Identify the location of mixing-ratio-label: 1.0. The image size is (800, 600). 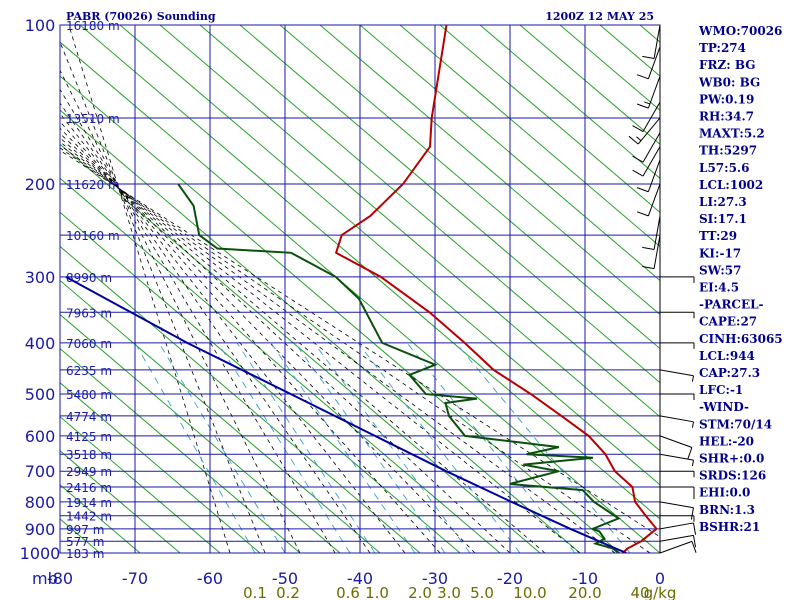
(377, 592).